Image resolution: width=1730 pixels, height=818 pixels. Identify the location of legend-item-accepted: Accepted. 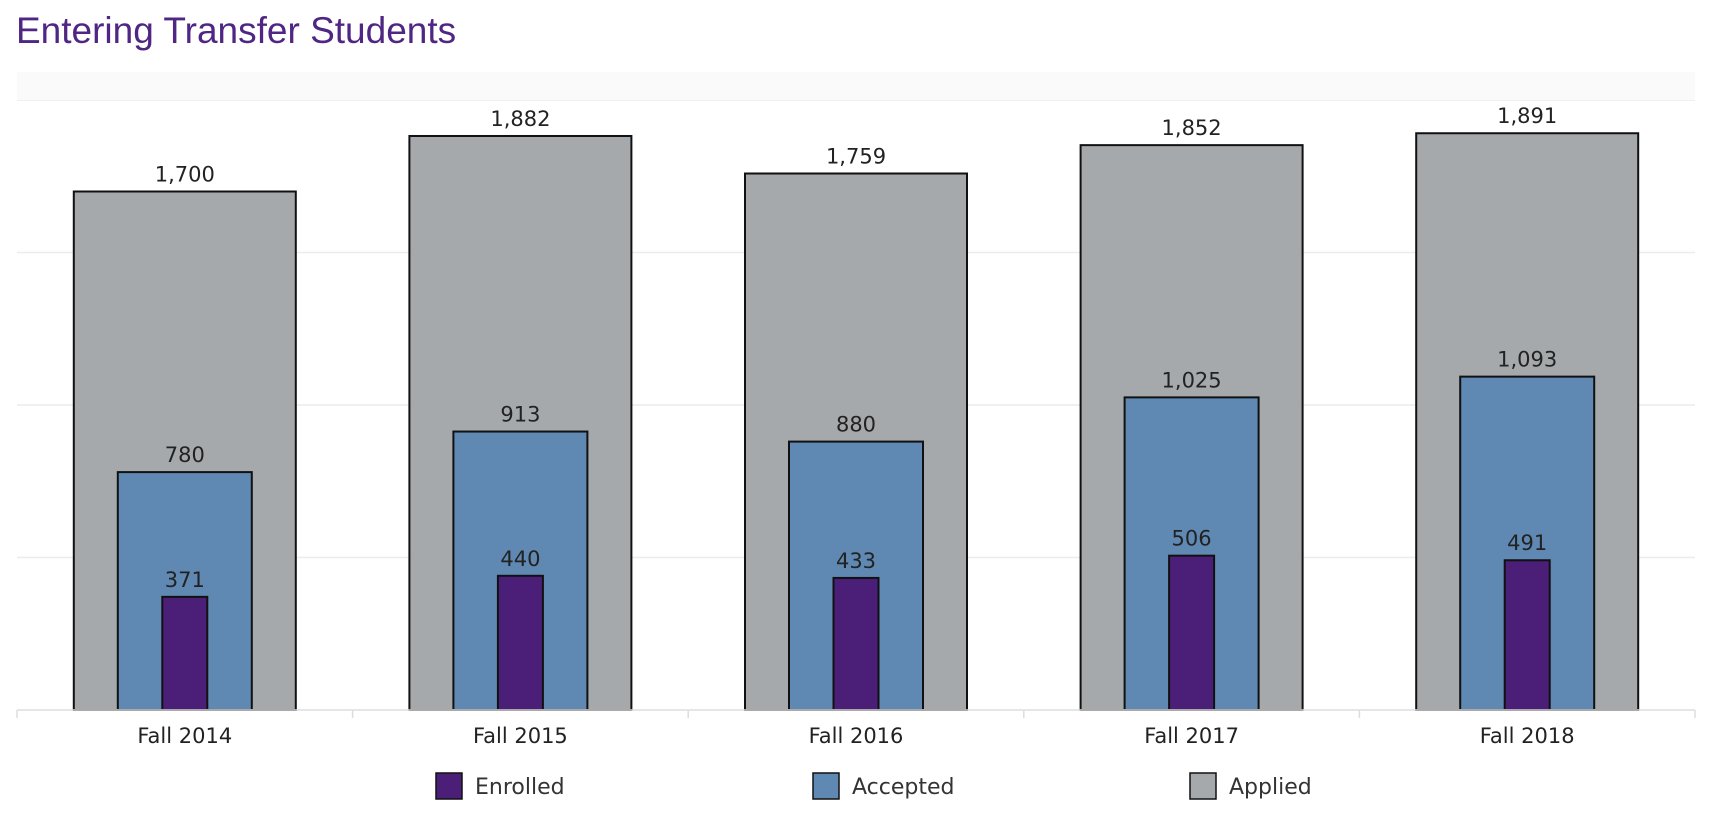
(883, 786).